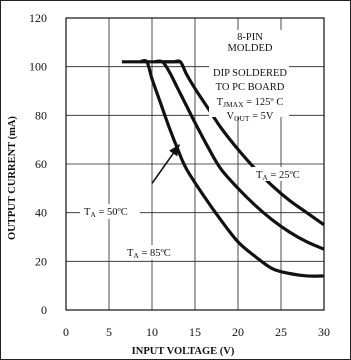 The image size is (351, 360). Describe the element at coordinates (250, 87) in the screenshot. I see `annotation-line-4: TO PC BOARD` at that location.